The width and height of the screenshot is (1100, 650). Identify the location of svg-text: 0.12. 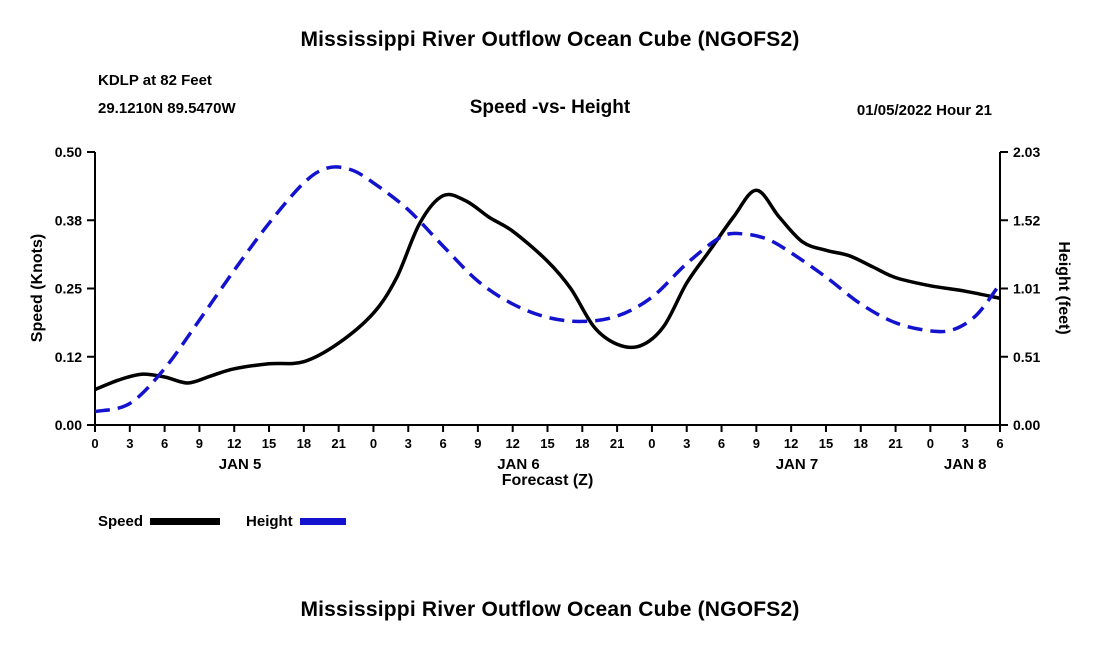
(68, 357).